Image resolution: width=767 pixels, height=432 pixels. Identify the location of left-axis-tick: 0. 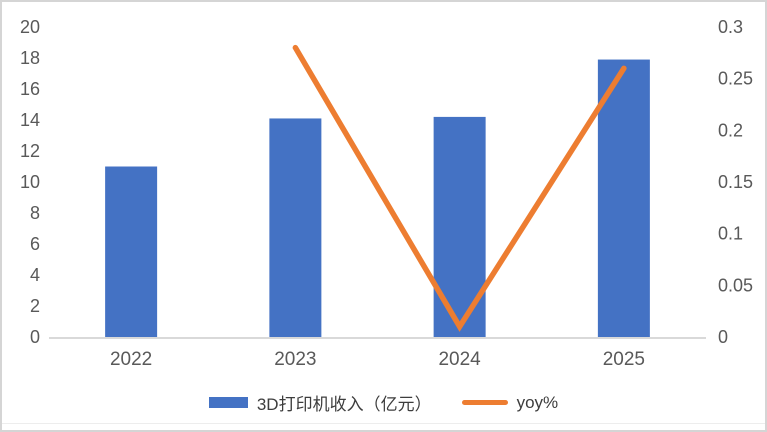
(35, 337).